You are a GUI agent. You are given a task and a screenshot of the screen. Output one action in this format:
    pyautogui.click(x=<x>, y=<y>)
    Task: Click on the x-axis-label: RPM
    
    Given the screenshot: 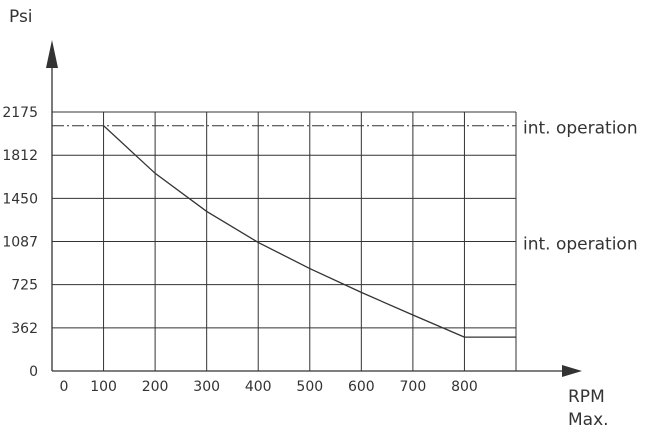 What is the action you would take?
    pyautogui.click(x=586, y=397)
    